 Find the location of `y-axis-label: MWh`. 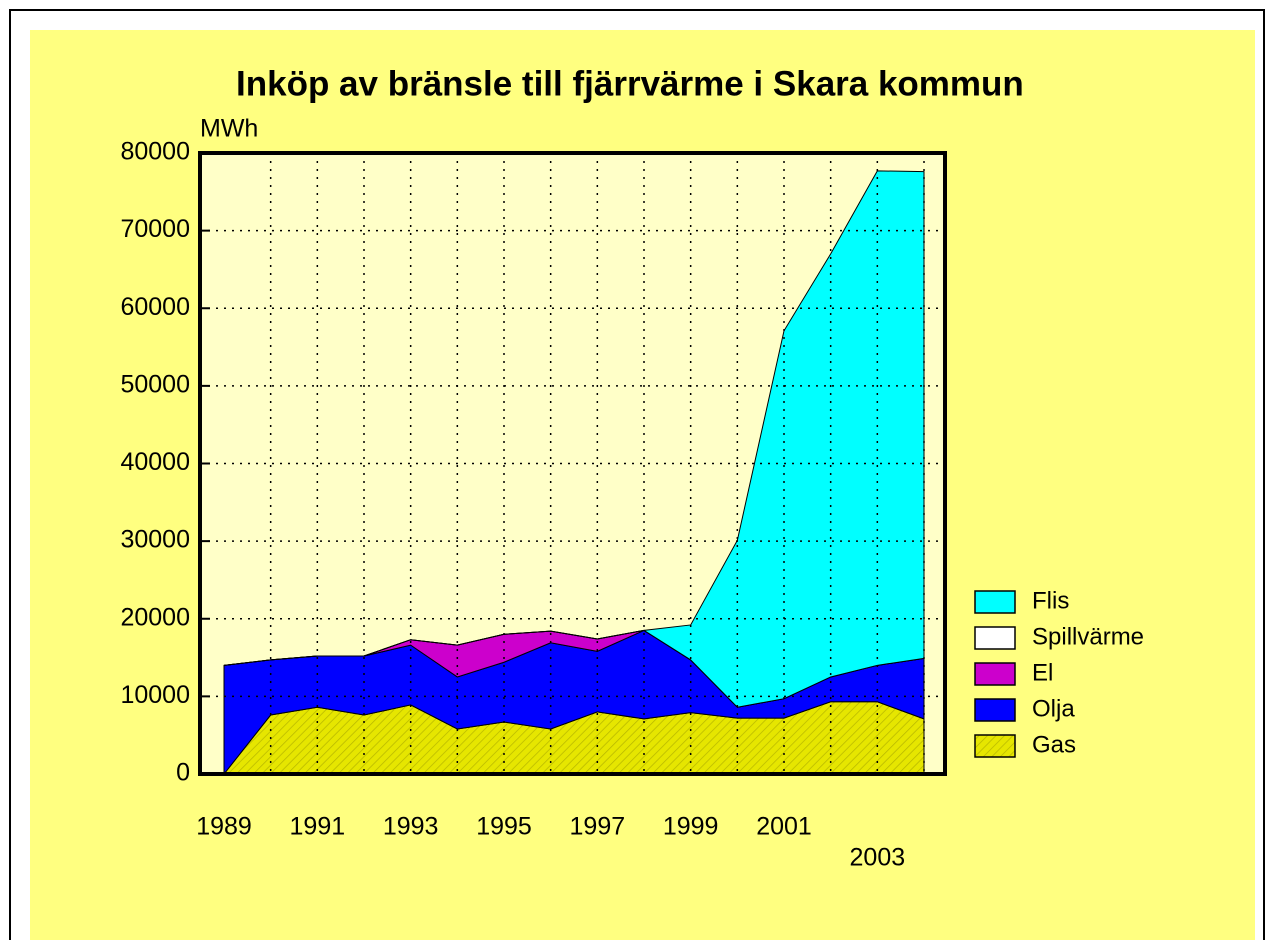

y-axis-label: MWh is located at coordinates (229, 129).